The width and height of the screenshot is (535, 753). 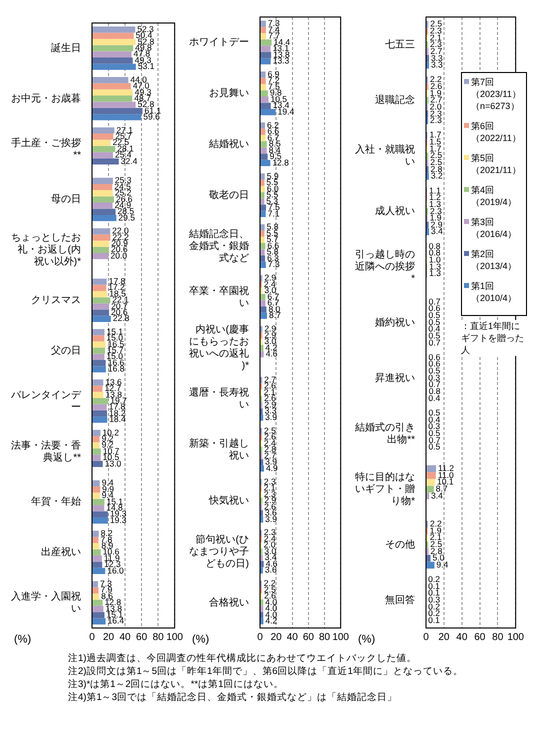 What do you see at coordinates (498, 637) in the screenshot?
I see `x-tick-label: 80` at bounding box center [498, 637].